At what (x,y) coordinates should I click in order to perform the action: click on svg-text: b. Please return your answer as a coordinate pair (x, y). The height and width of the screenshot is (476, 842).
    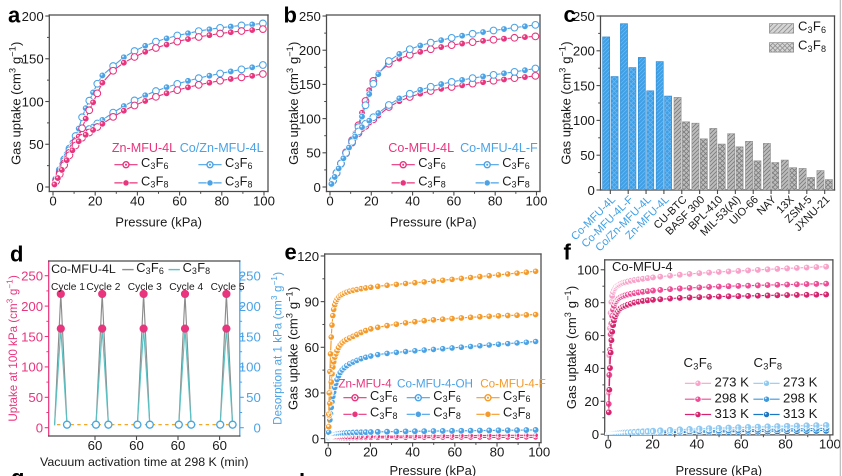
    Looking at the image, I should click on (290, 14).